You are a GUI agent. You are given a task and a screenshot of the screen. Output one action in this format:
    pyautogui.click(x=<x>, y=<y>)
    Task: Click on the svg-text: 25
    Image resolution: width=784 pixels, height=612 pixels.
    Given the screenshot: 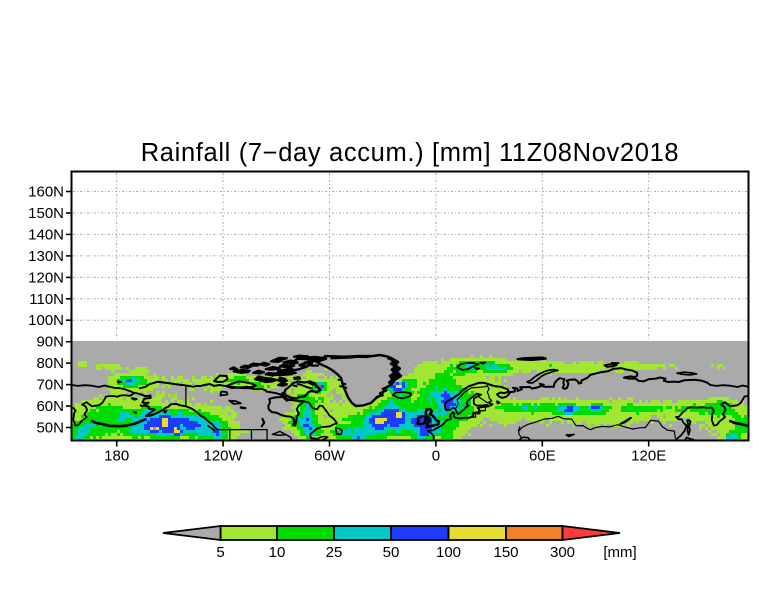 What is the action you would take?
    pyautogui.click(x=334, y=552)
    